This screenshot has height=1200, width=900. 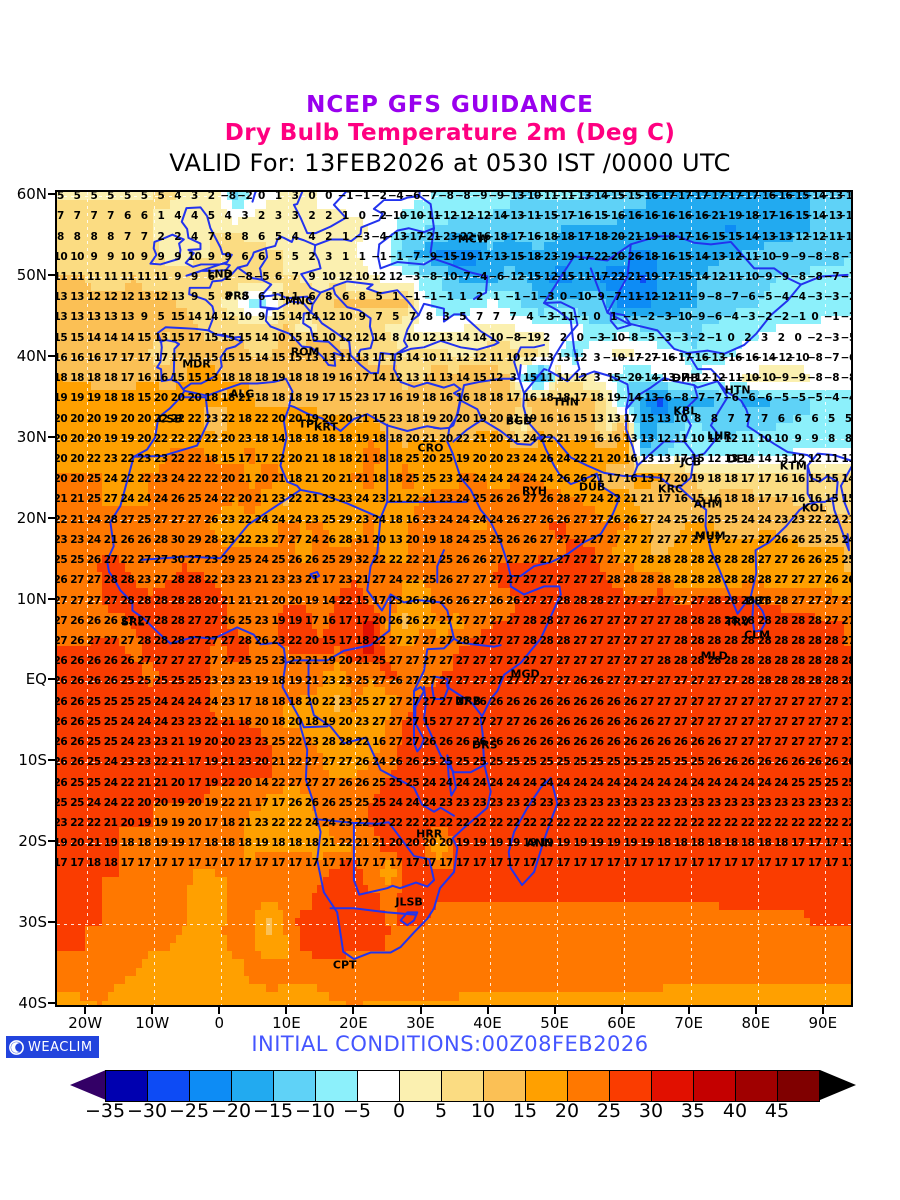 What do you see at coordinates (345, 196) in the screenshot?
I see `grid-value: −1` at bounding box center [345, 196].